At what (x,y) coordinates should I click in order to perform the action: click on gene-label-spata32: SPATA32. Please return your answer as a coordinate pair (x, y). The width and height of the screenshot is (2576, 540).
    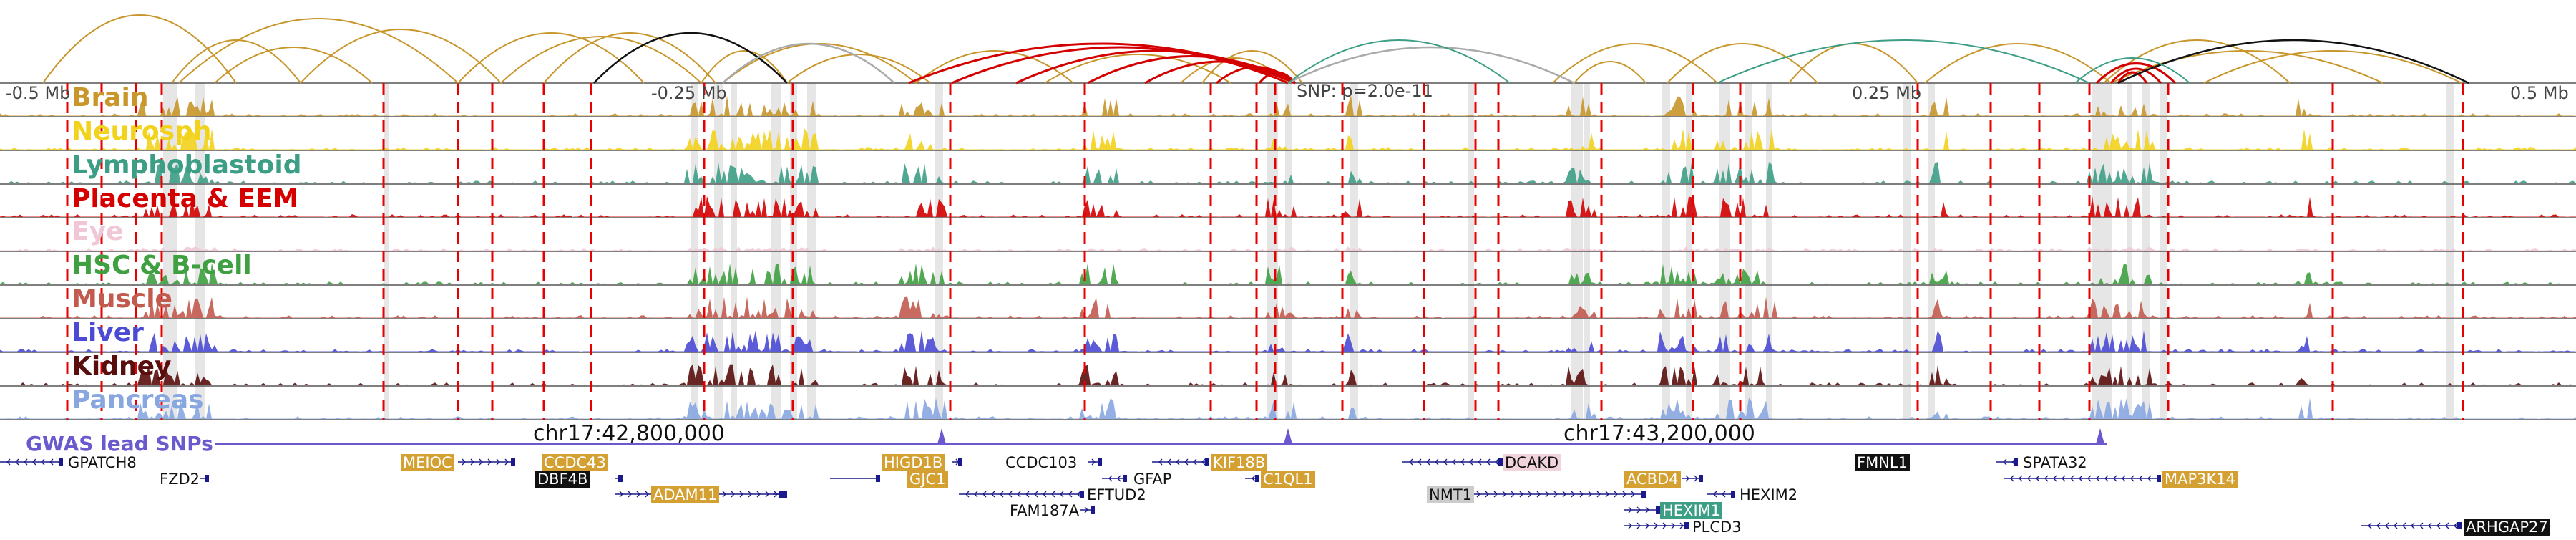
    Looking at the image, I should click on (2055, 462).